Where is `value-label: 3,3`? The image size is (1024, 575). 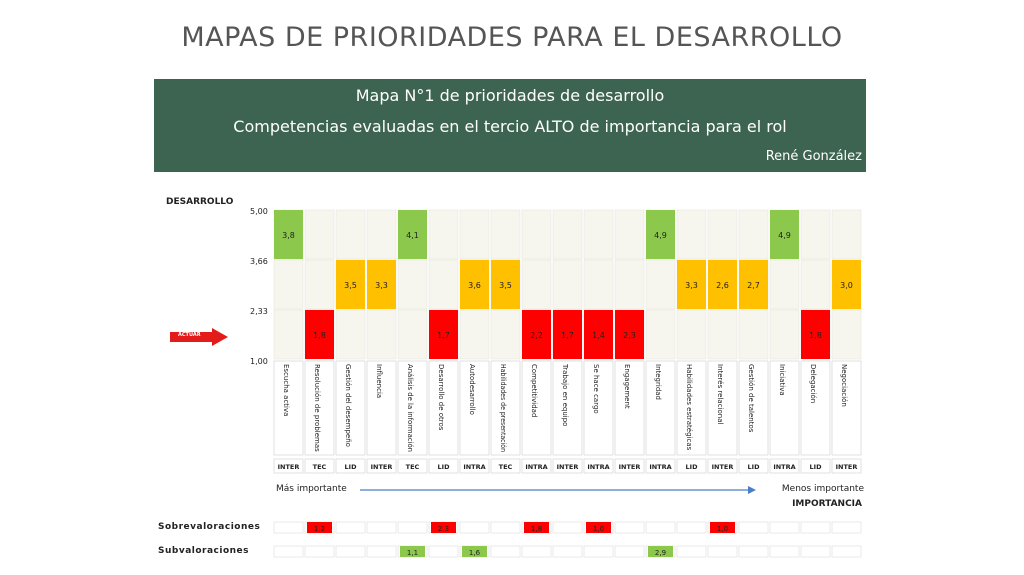 value-label: 3,3 is located at coordinates (691, 285).